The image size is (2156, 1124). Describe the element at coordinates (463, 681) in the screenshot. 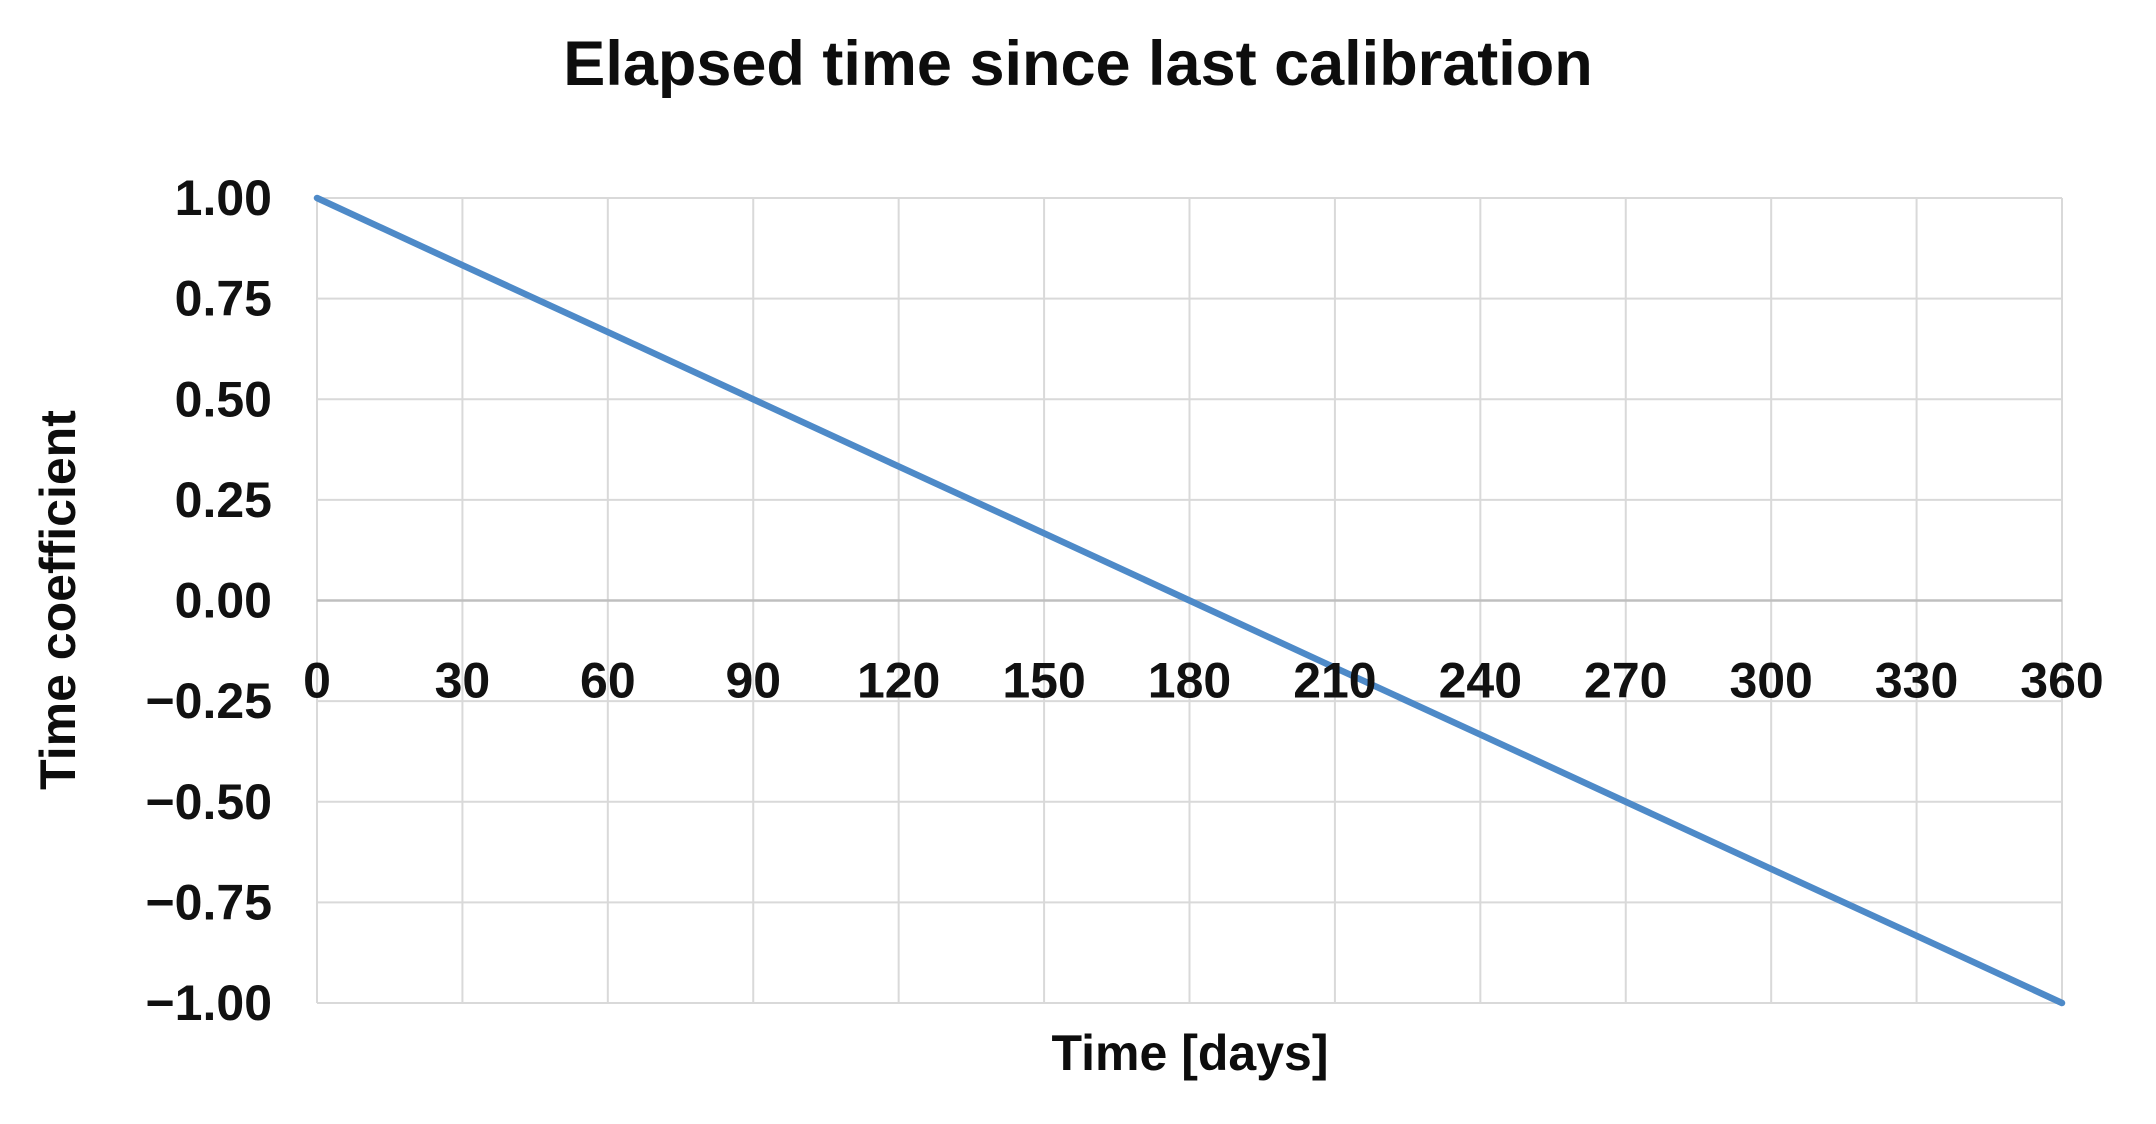

I see `x-tick-label: 30` at that location.